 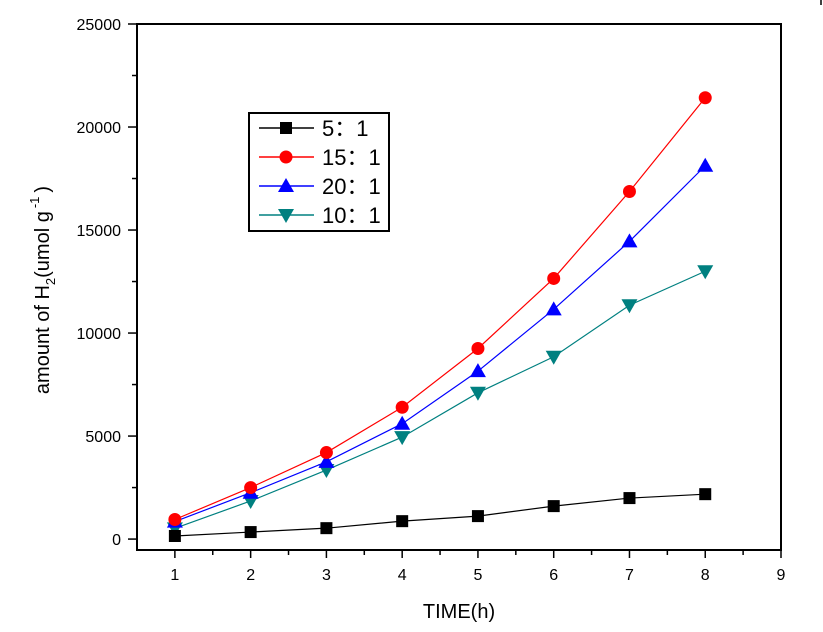 I want to click on series-line, so click(x=440, y=515).